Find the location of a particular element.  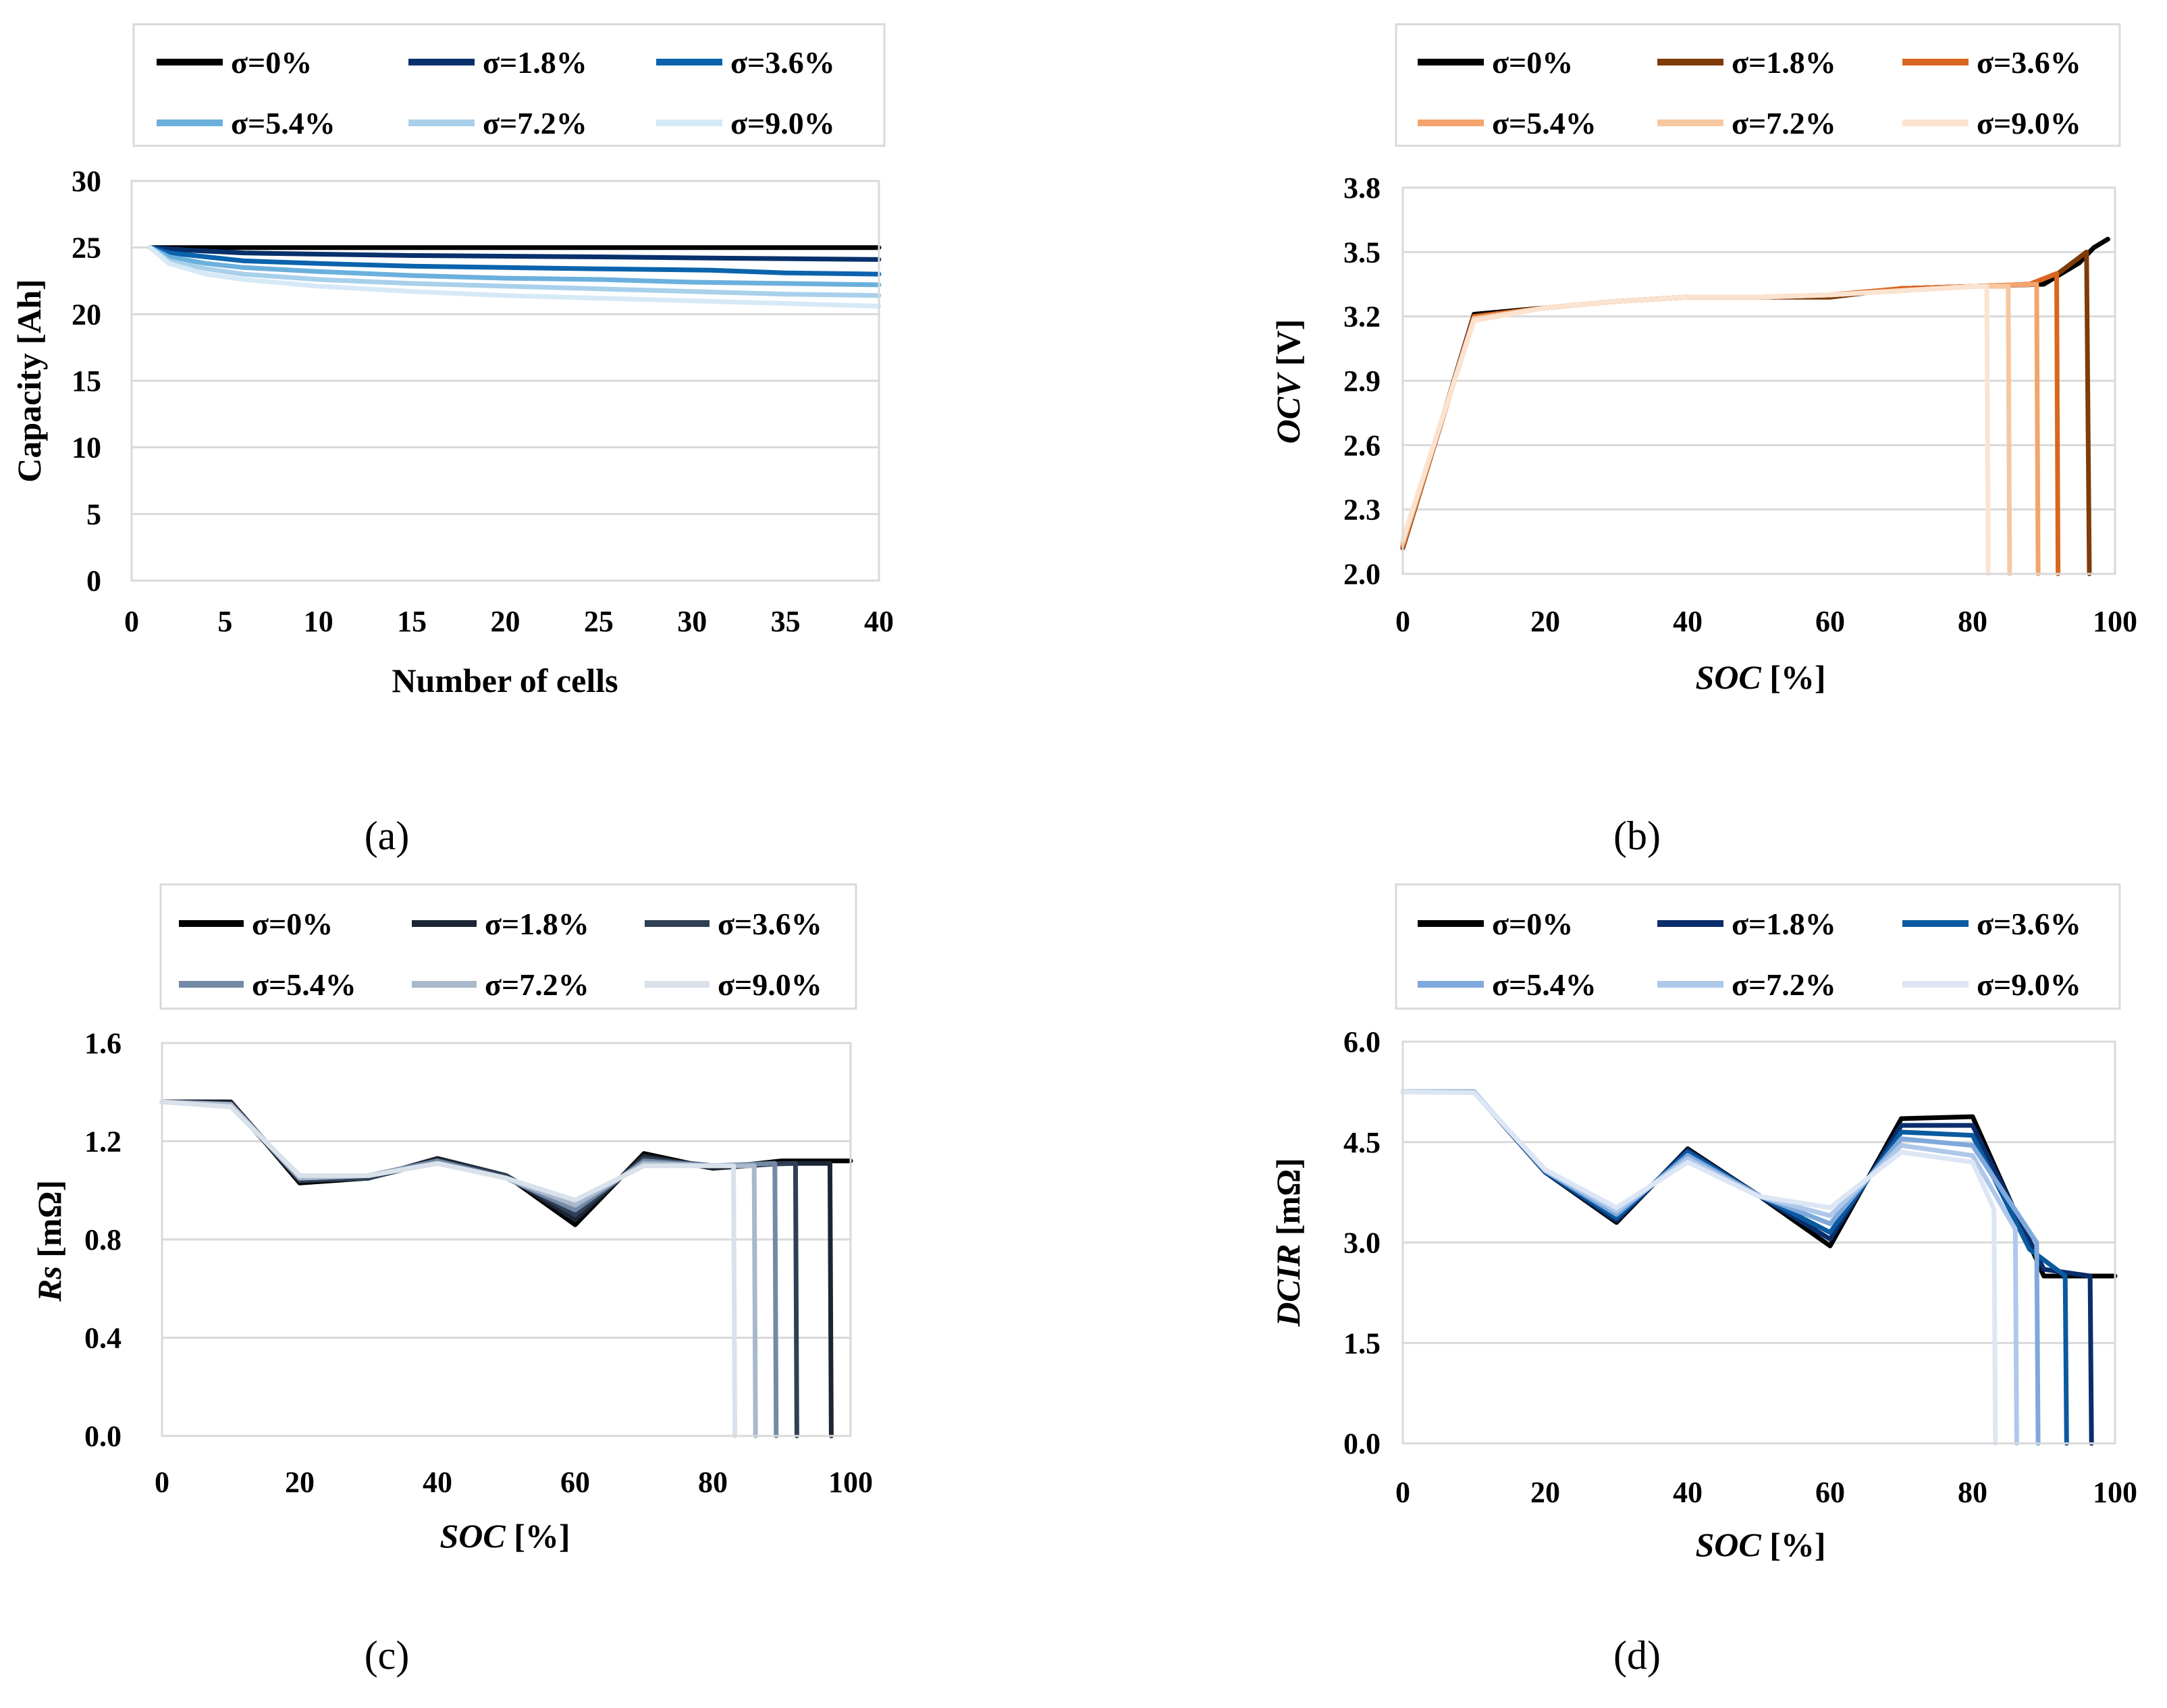

y-tick-label: 3.2 is located at coordinates (1362, 316).